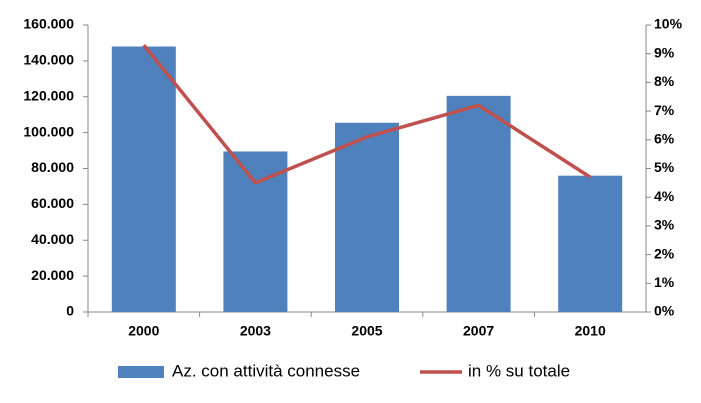 Image resolution: width=701 pixels, height=403 pixels. Describe the element at coordinates (664, 196) in the screenshot. I see `y2-tick-label: 4%` at that location.